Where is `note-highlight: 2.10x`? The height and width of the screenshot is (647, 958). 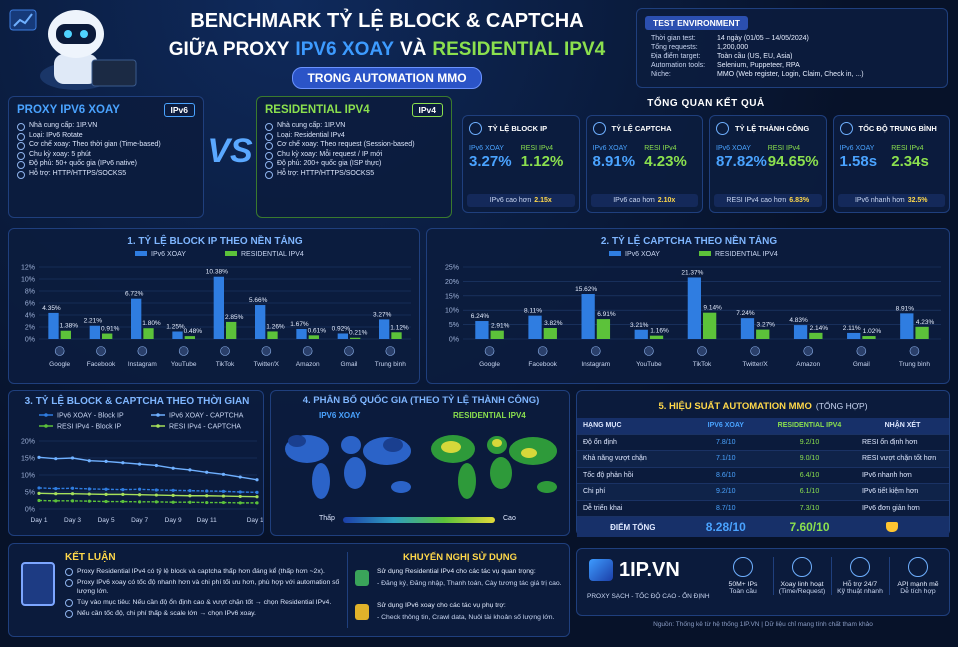 note-highlight: 2.10x is located at coordinates (666, 200).